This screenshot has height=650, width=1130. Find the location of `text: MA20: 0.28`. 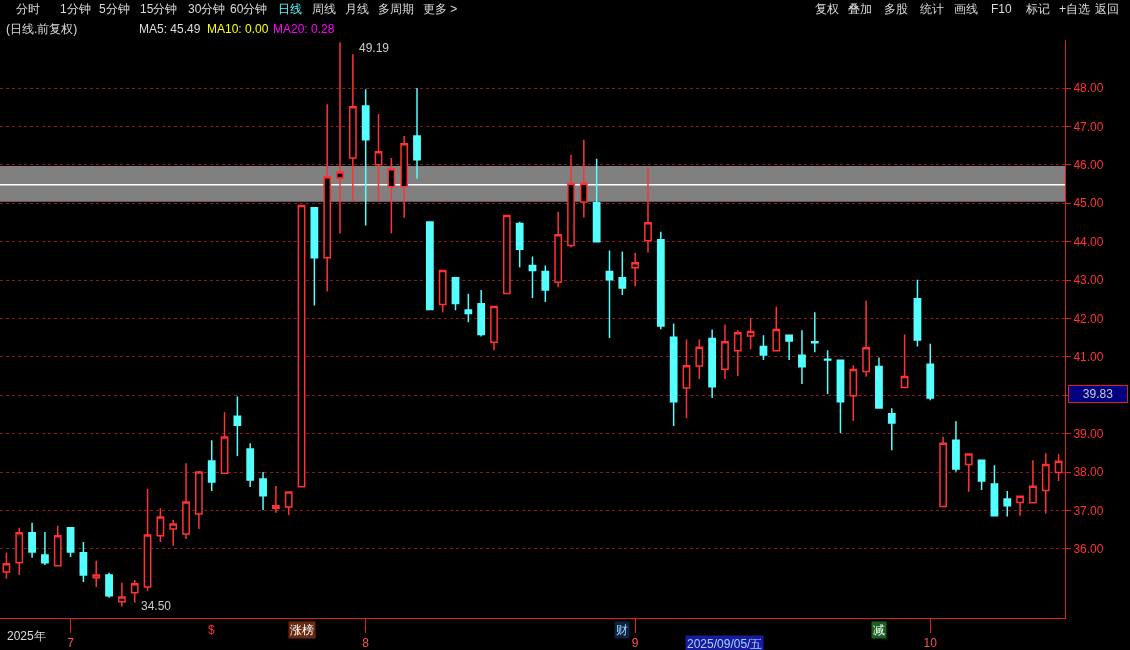

text: MA20: 0.28 is located at coordinates (304, 29).